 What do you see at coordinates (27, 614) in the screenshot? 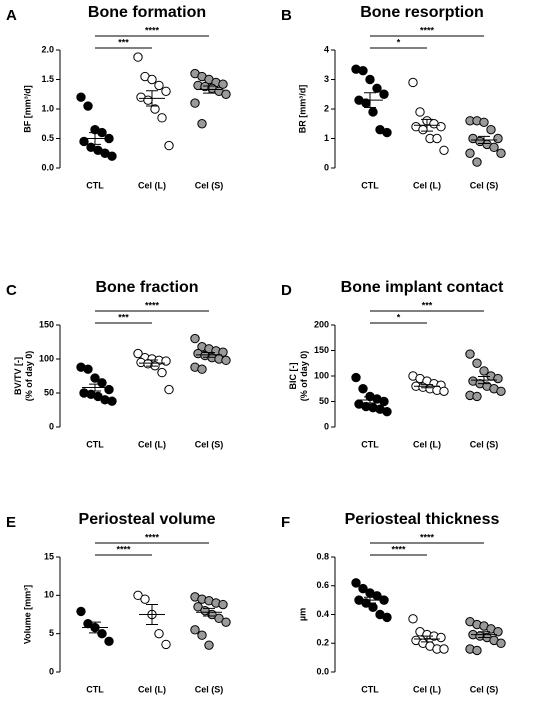
I see `y-axis-label: Volume [mm³]` at bounding box center [27, 614].